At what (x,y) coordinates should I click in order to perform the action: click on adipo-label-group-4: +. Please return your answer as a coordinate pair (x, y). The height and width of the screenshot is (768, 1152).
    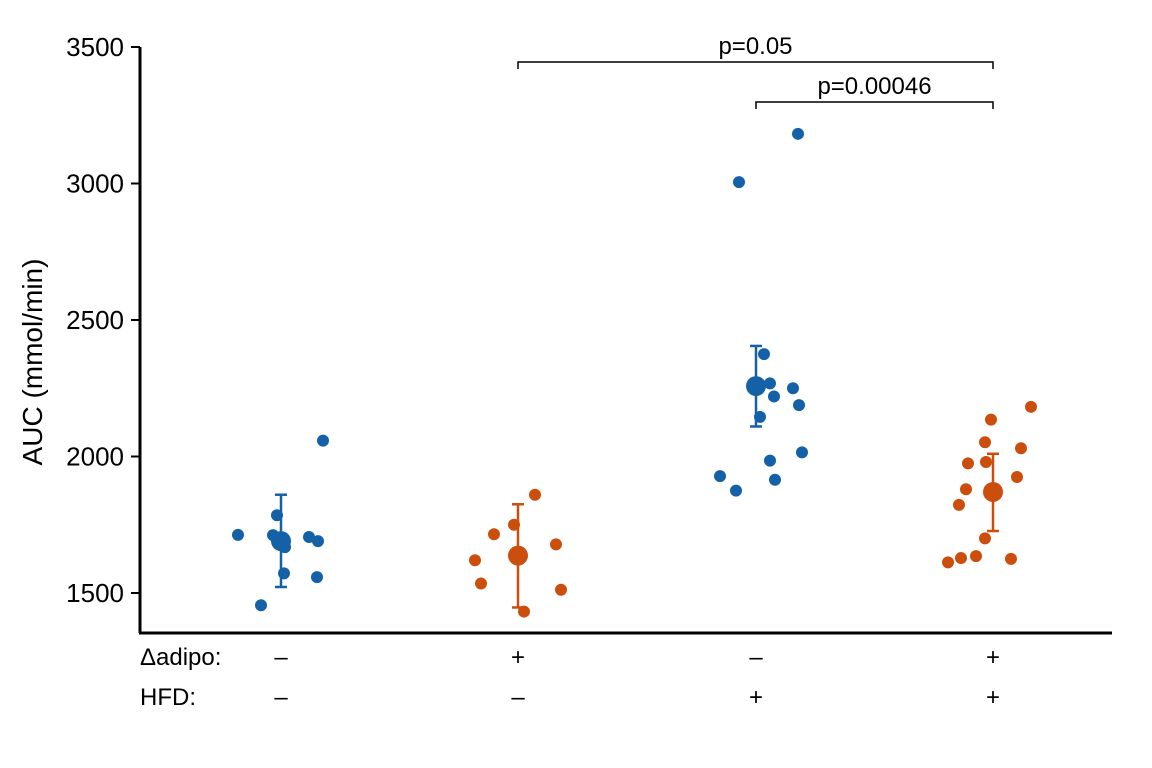
    Looking at the image, I should click on (993, 657).